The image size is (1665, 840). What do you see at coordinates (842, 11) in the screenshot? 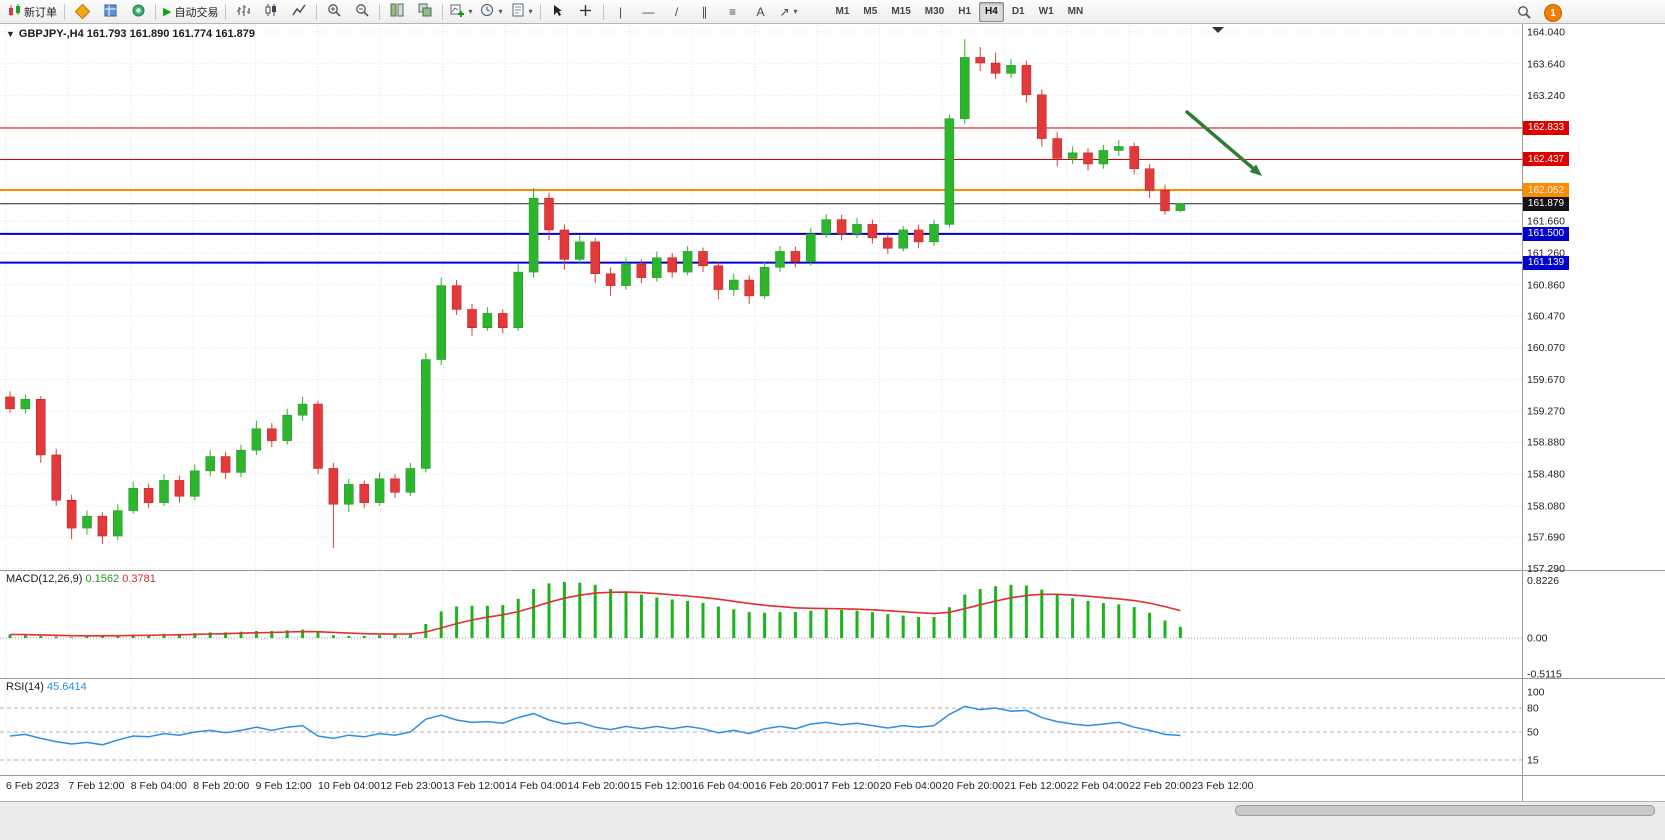
I see `timeframe-button-m1: M1` at bounding box center [842, 11].